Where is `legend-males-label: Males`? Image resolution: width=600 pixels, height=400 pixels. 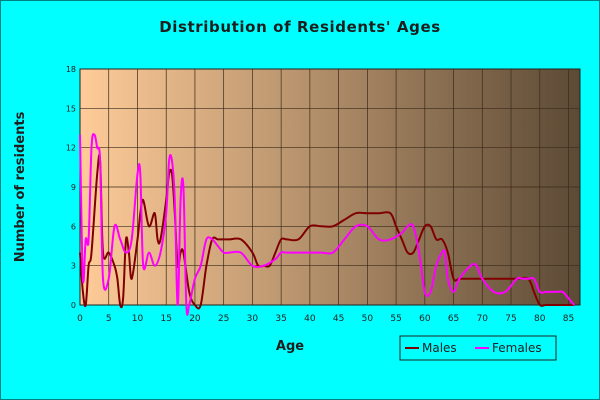 legend-males-label: Males is located at coordinates (439, 348).